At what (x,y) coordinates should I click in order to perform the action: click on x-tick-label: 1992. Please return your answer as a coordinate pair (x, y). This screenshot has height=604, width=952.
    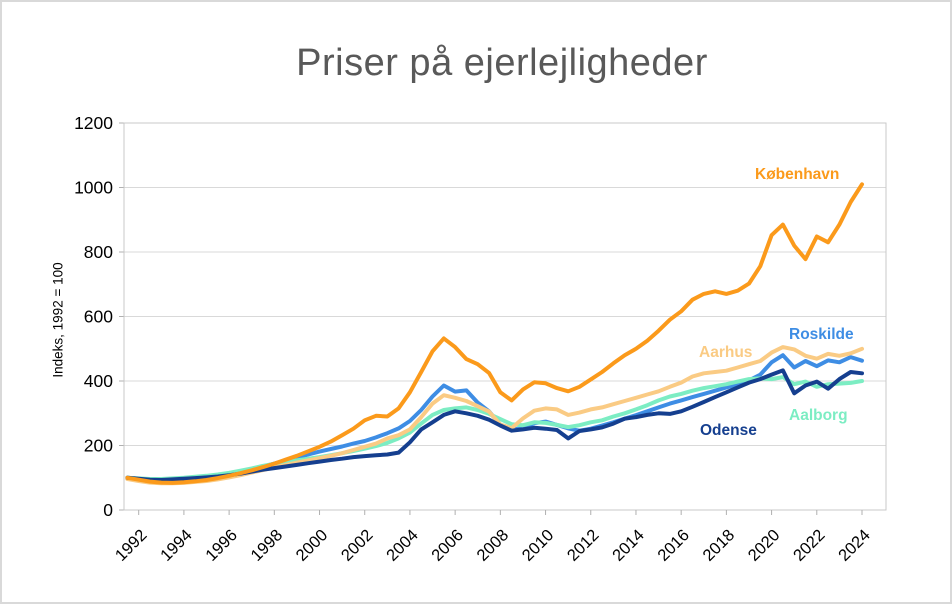
    Looking at the image, I should click on (131, 545).